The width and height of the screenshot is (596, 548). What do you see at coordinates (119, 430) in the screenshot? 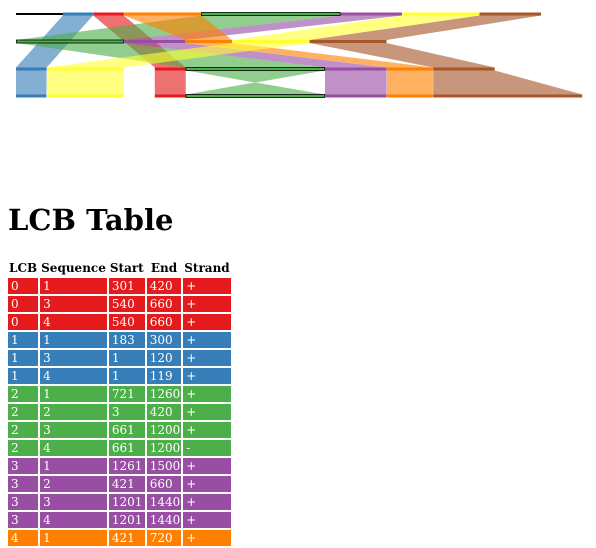
I see `table-row: 2 3 661 1200 +` at bounding box center [119, 430].